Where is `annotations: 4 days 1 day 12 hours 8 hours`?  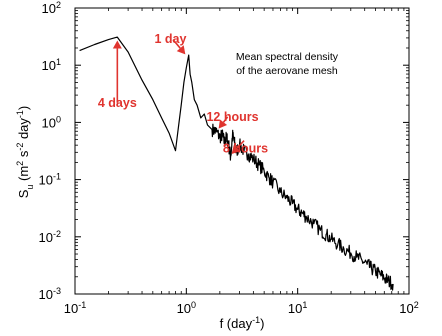
annotations: 4 days 1 day 12 hours 8 hours is located at coordinates (183, 94).